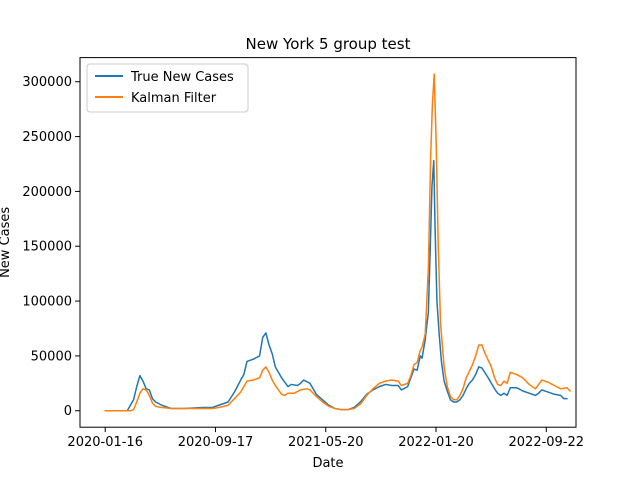 Image resolution: width=640 pixels, height=480 pixels. I want to click on legend-box, so click(167, 88).